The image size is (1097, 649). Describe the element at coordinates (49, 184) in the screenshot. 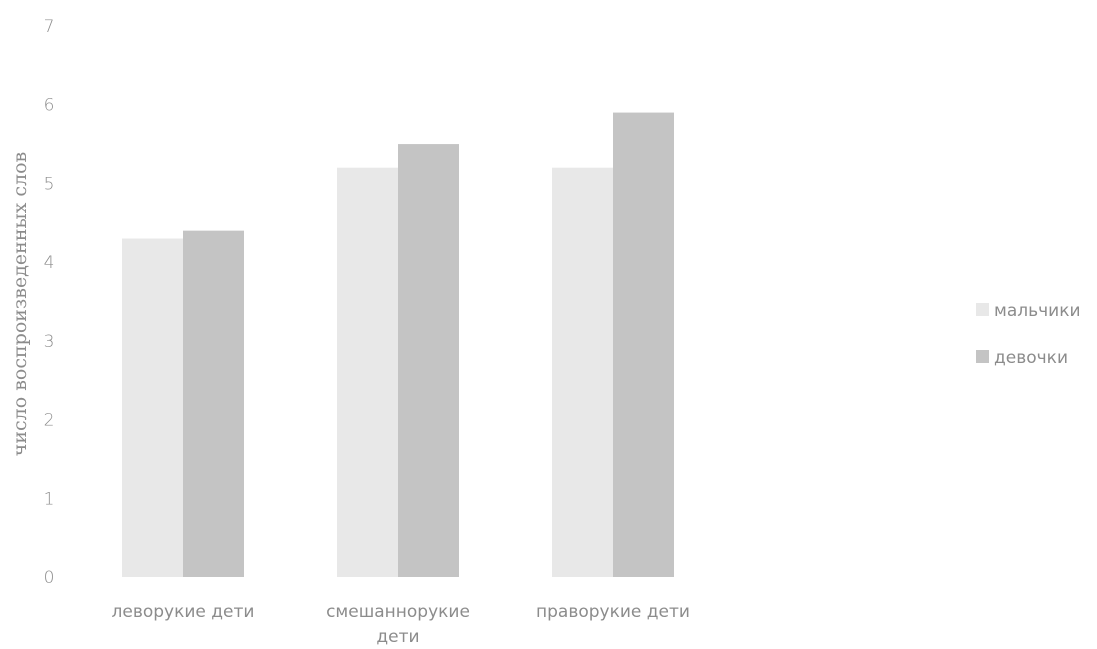

I see `y-tick-label: 5` at that location.